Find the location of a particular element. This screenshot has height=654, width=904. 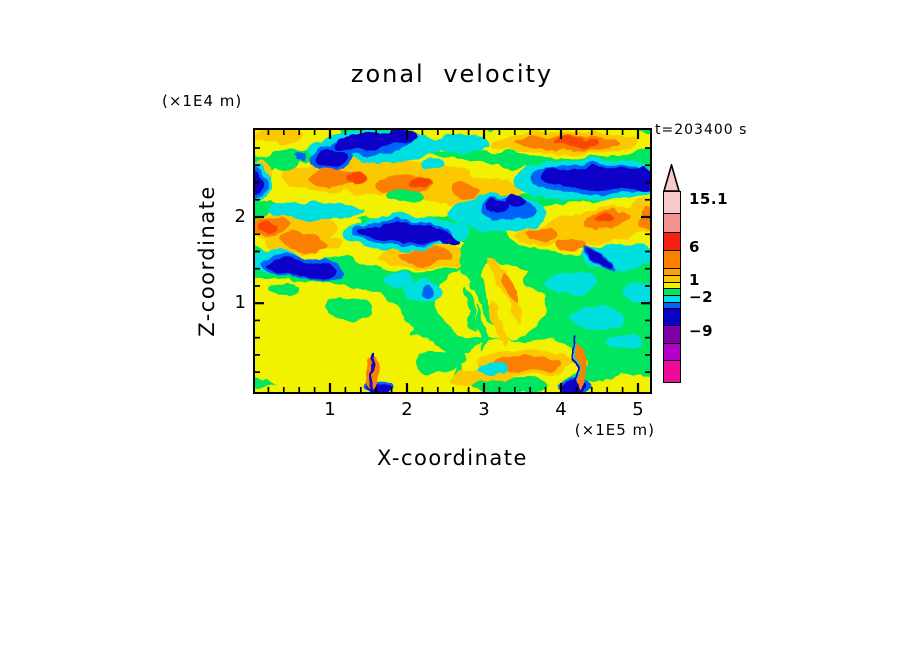

y-tick-label: 2 is located at coordinates (240, 216).